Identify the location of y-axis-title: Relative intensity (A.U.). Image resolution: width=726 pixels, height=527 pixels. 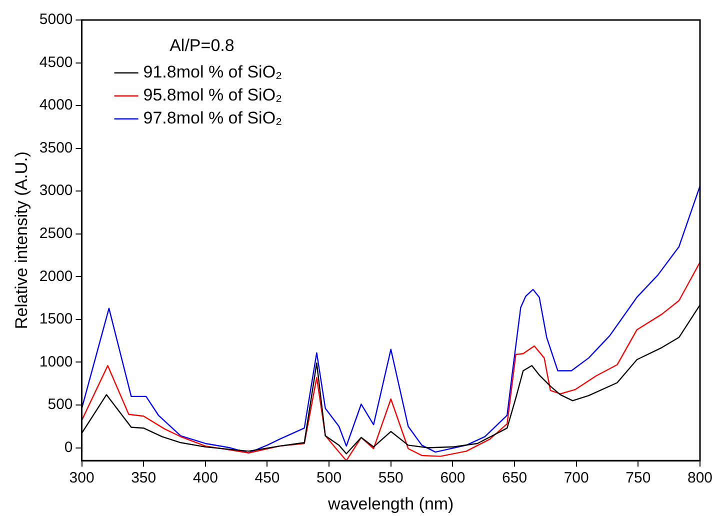
(21, 240).